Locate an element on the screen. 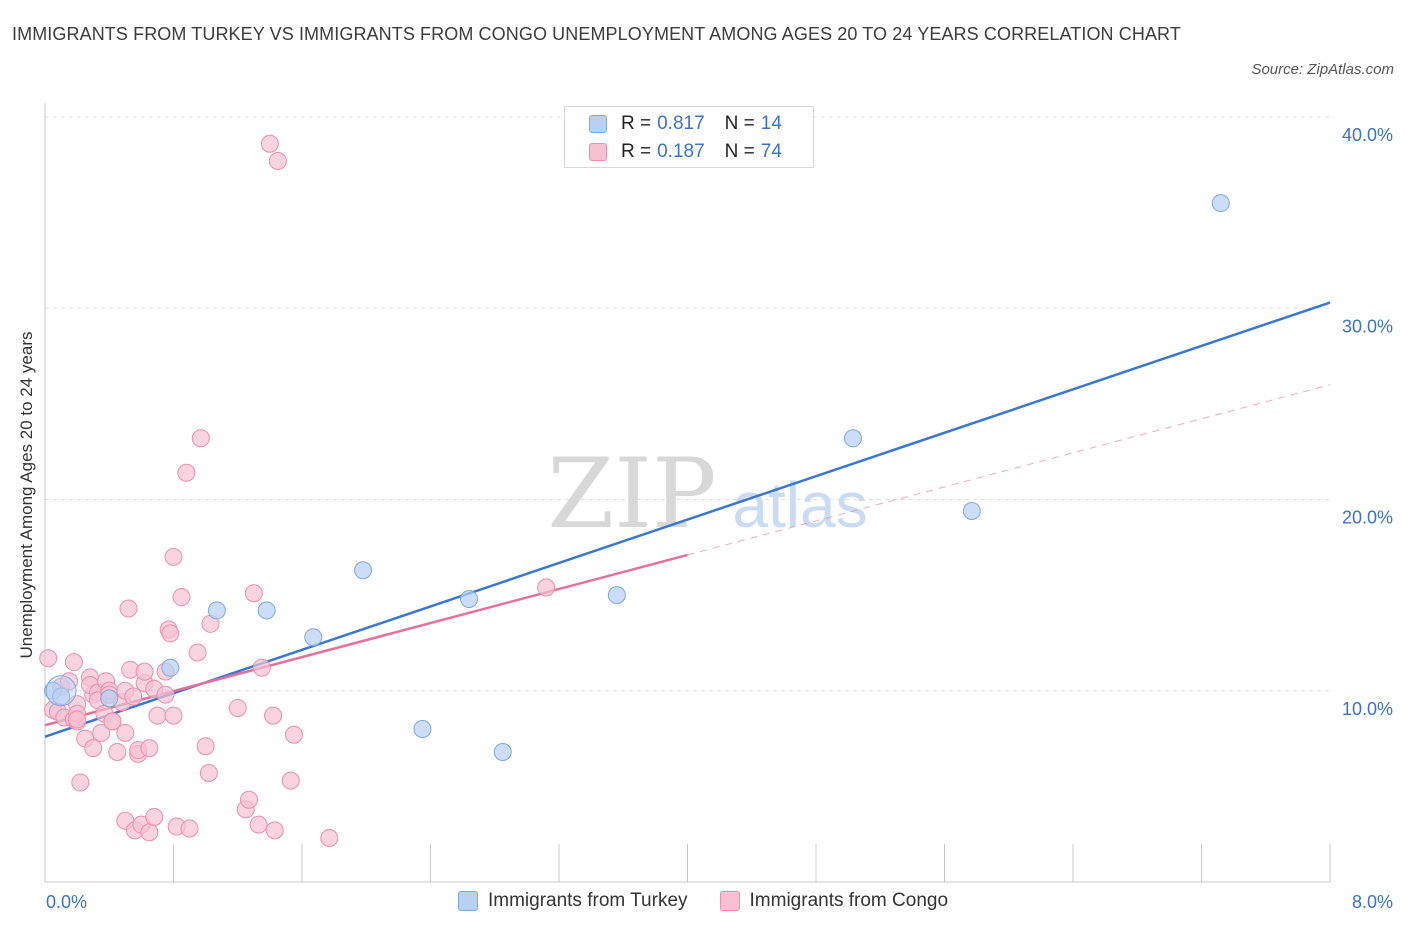 This screenshot has width=1406, height=930. legend-item-congo: Immigrants from Congo is located at coordinates (834, 901).